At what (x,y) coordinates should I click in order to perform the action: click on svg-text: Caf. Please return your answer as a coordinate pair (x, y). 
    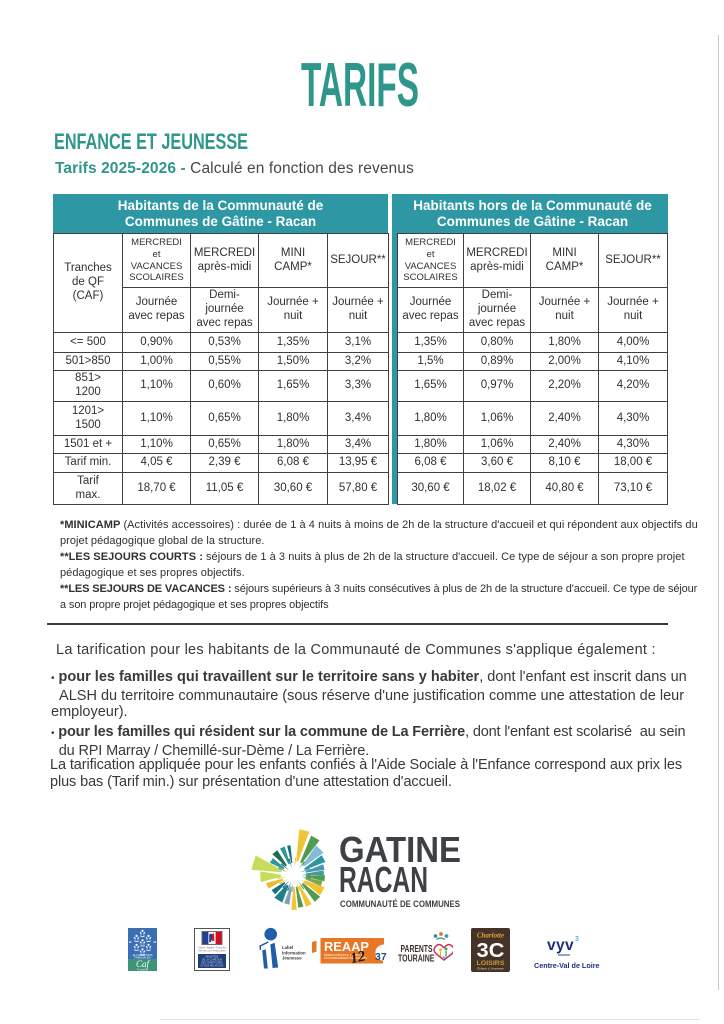
    Looking at the image, I should click on (143, 964).